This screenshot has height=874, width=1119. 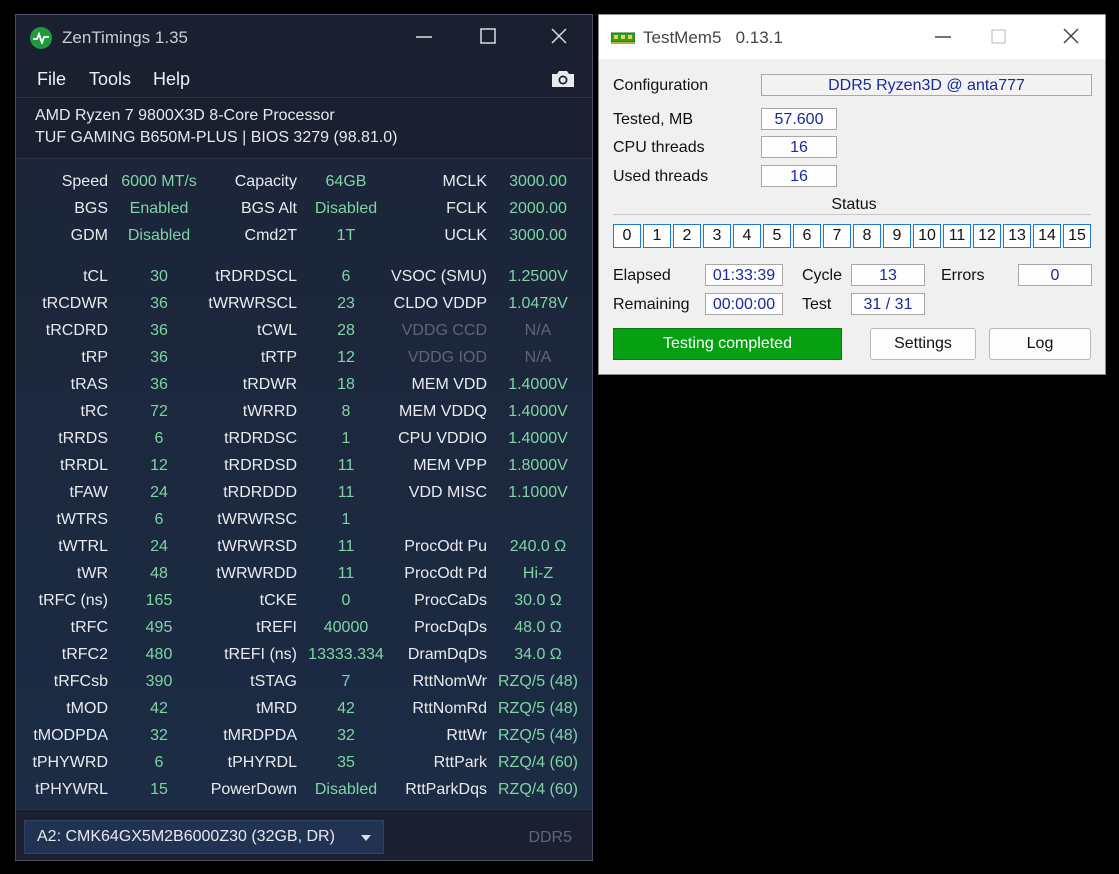 What do you see at coordinates (661, 176) in the screenshot?
I see `used-threads-label: Used threads` at bounding box center [661, 176].